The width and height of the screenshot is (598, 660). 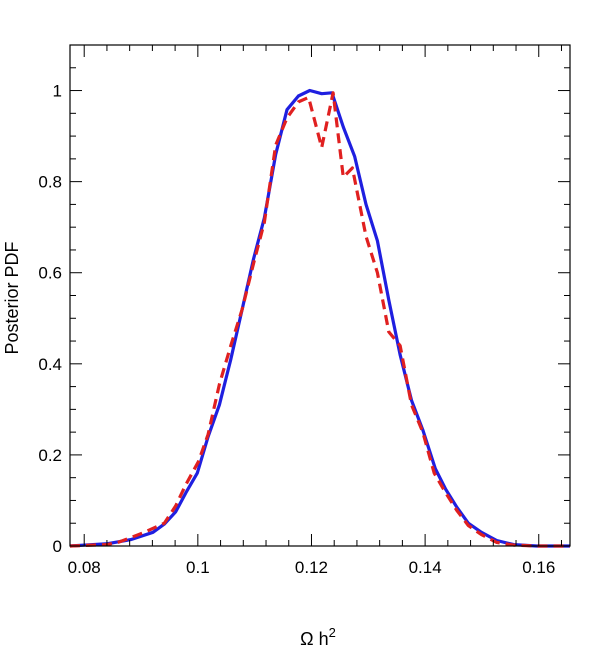 What do you see at coordinates (198, 567) in the screenshot?
I see `x-tick-label: 0.1` at bounding box center [198, 567].